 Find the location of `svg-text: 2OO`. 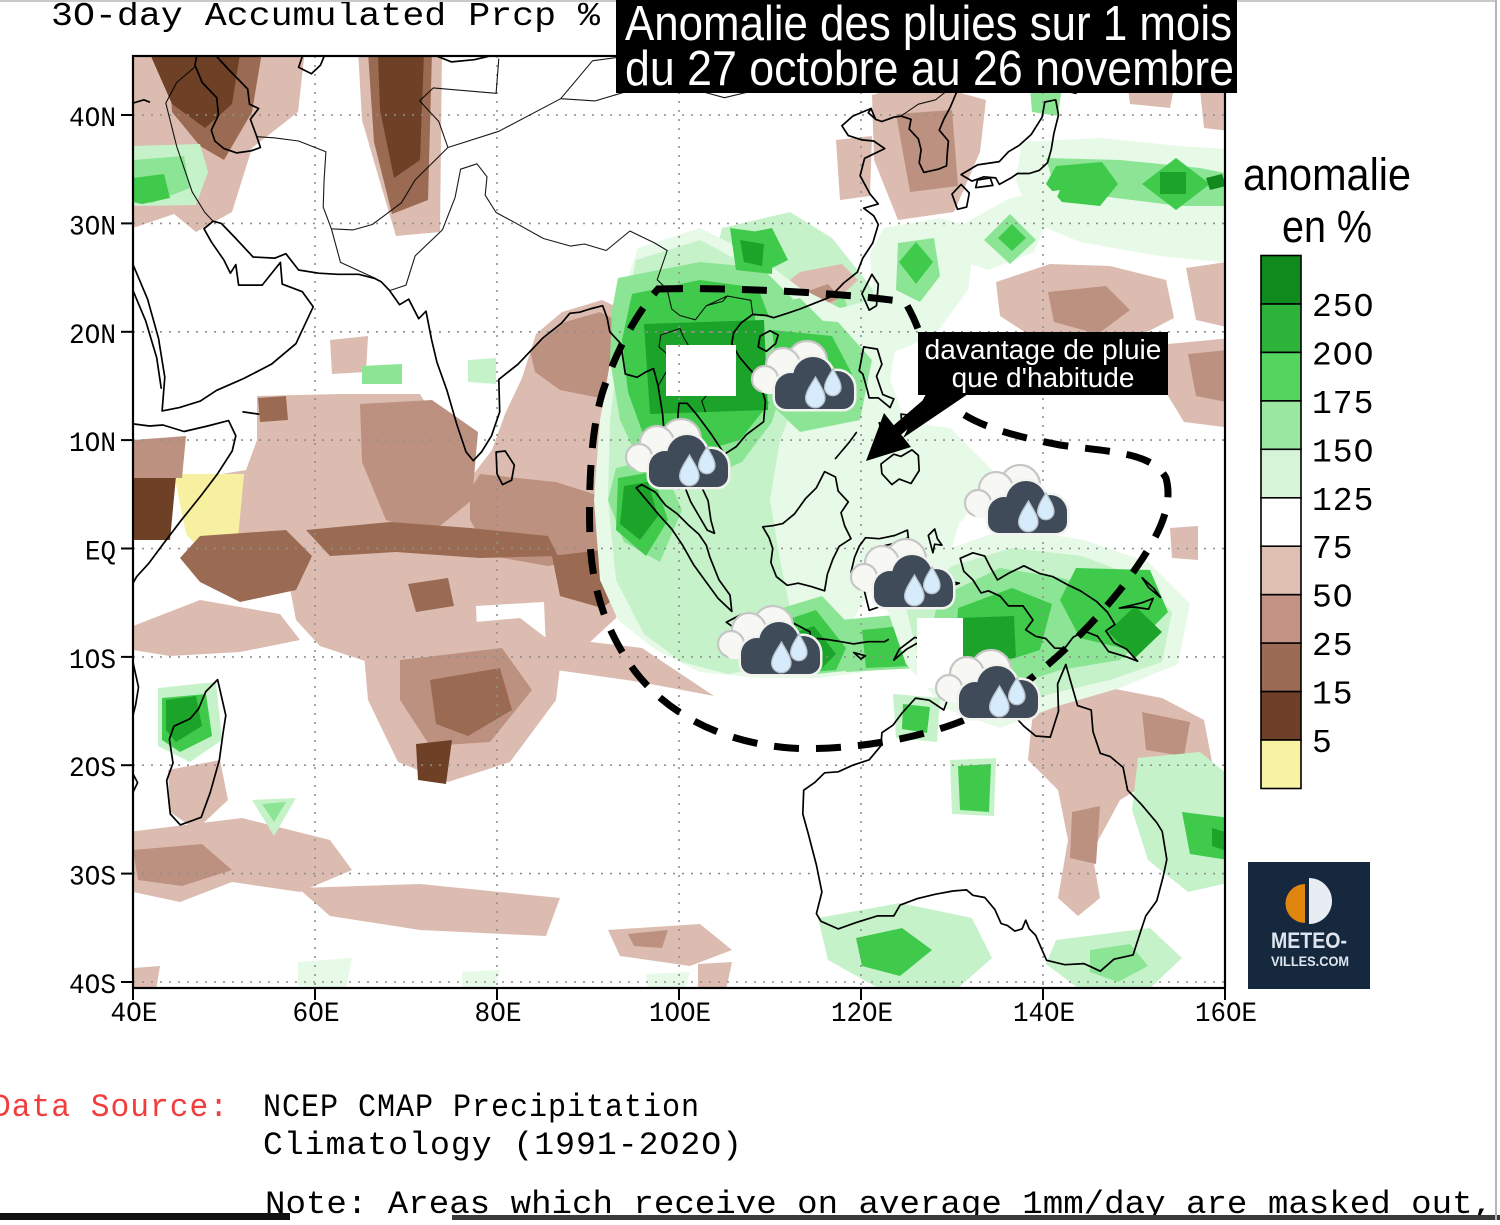

svg-text: 2OO is located at coordinates (1343, 355).